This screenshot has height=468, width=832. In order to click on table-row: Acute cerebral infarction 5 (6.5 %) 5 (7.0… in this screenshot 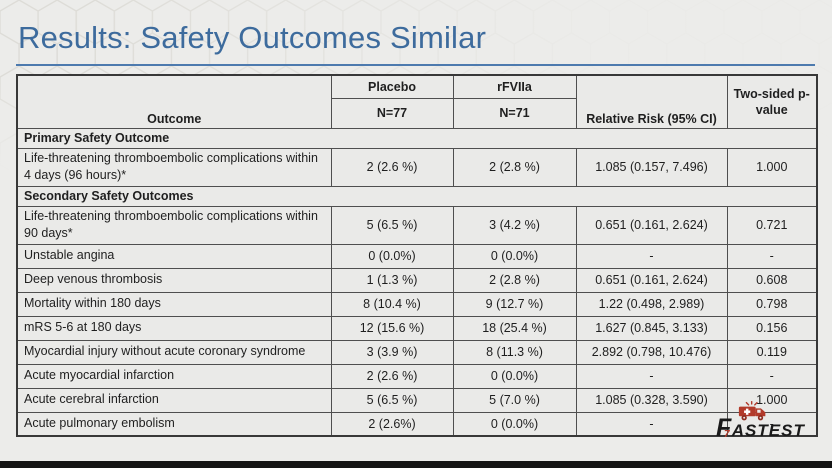, I will do `click(417, 400)`.